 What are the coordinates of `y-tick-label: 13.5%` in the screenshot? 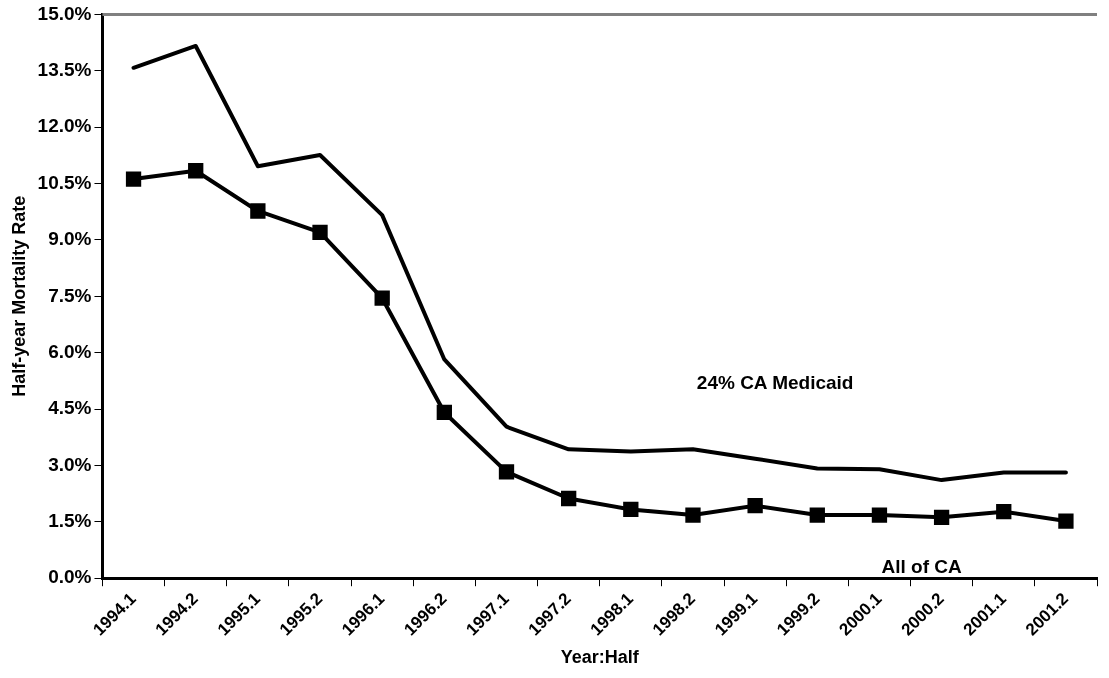 It's located at (64, 70).